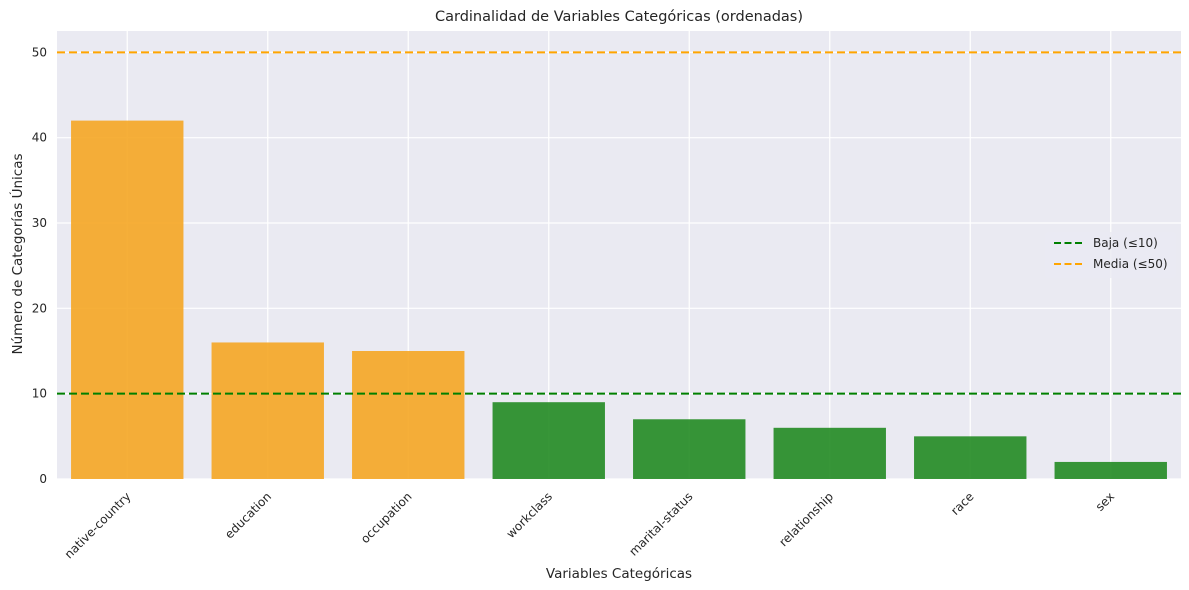  Describe the element at coordinates (548, 440) in the screenshot. I see `bar-workclass` at that location.